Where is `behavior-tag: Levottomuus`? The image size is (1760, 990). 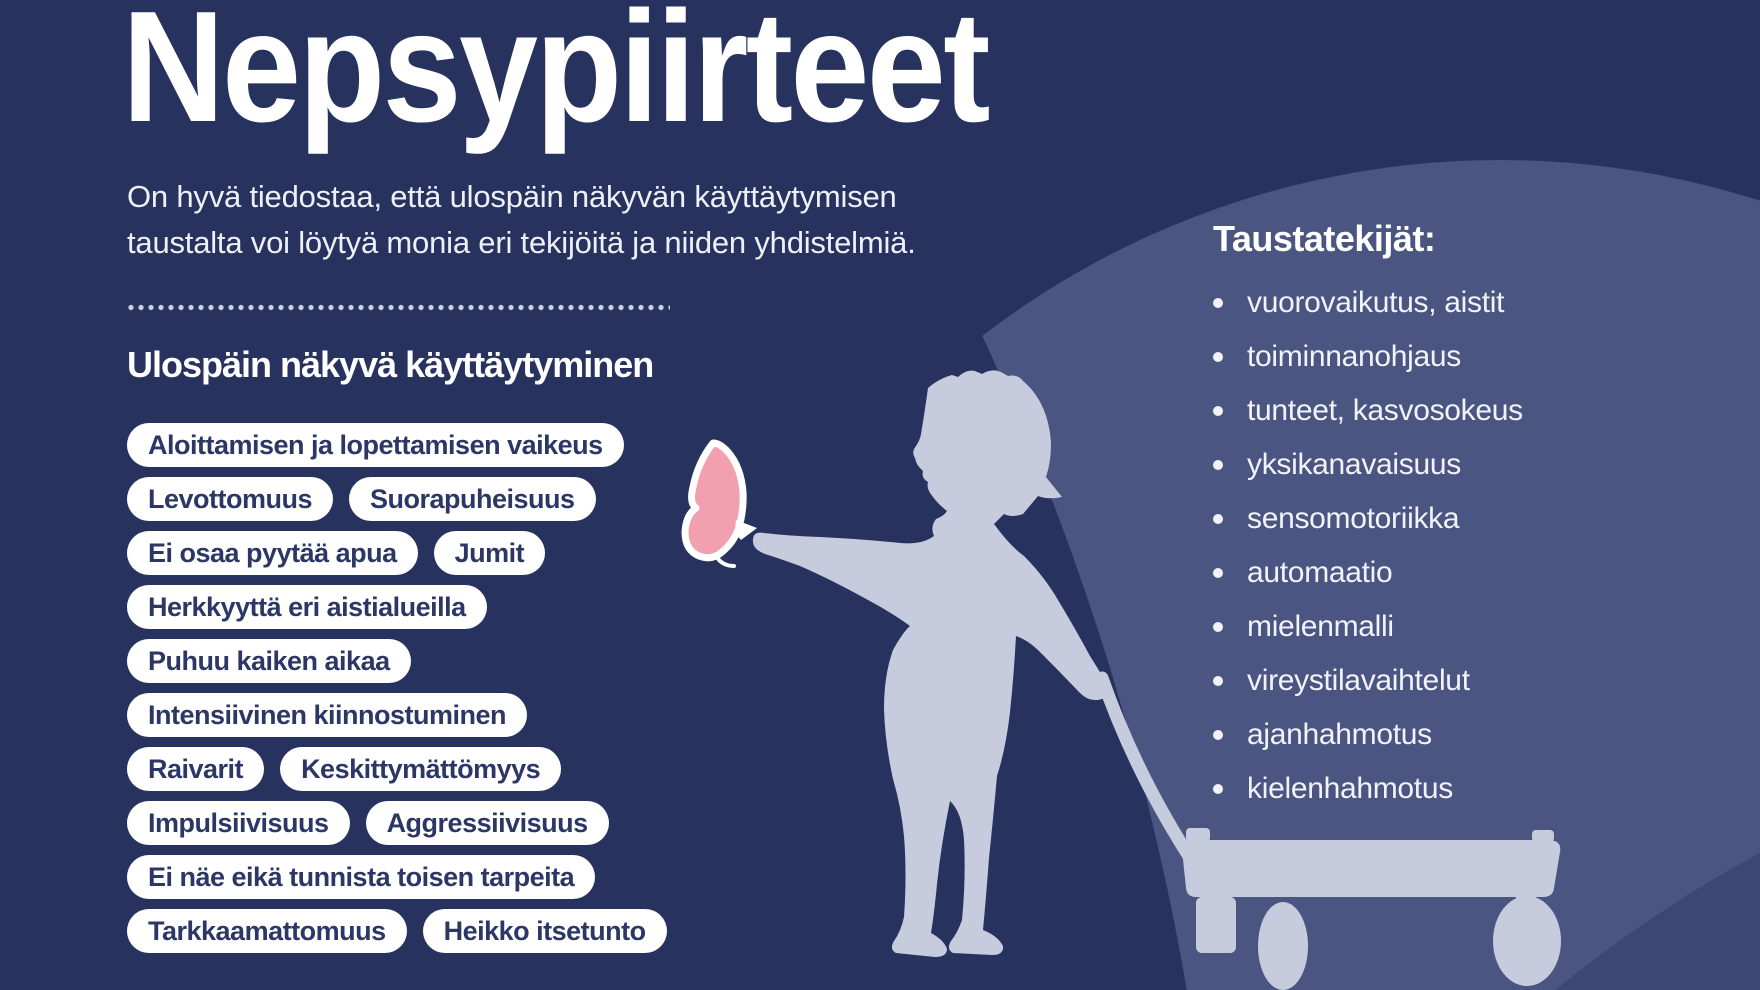 behavior-tag: Levottomuus is located at coordinates (230, 499).